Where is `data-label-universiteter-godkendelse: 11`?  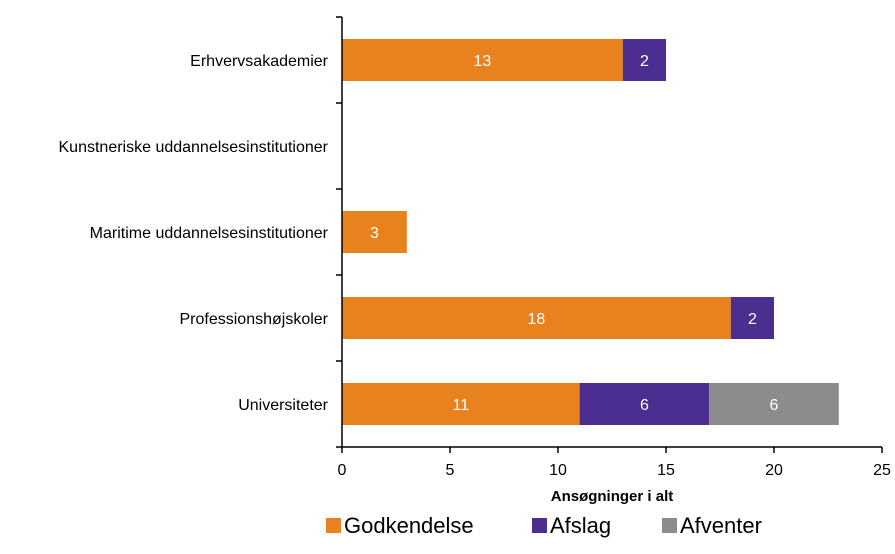
data-label-universiteter-godkendelse: 11 is located at coordinates (460, 405).